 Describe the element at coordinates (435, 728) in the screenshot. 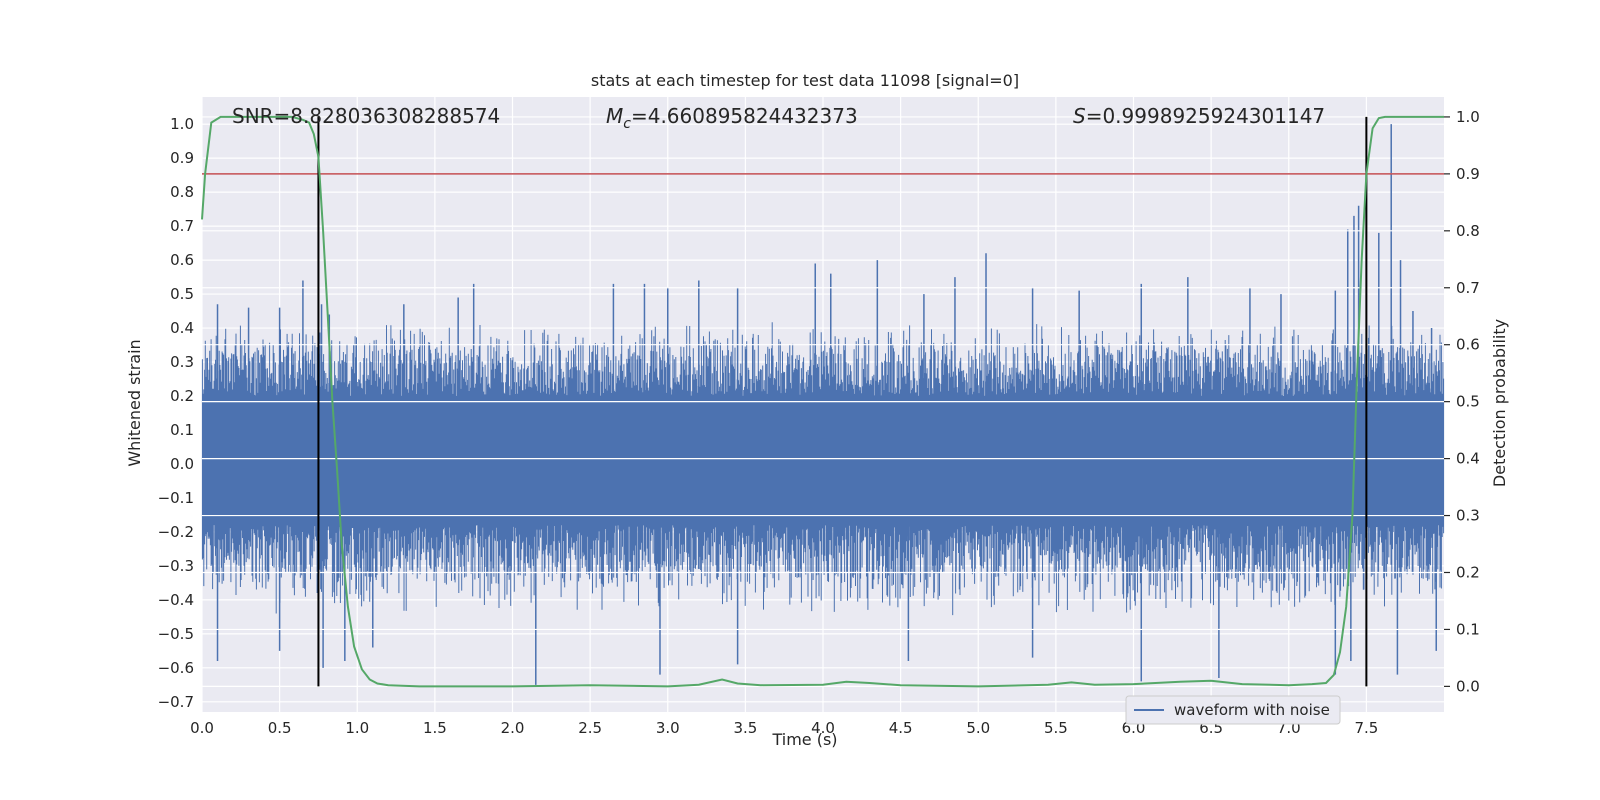

I see `x-tick-label: 1.5` at that location.